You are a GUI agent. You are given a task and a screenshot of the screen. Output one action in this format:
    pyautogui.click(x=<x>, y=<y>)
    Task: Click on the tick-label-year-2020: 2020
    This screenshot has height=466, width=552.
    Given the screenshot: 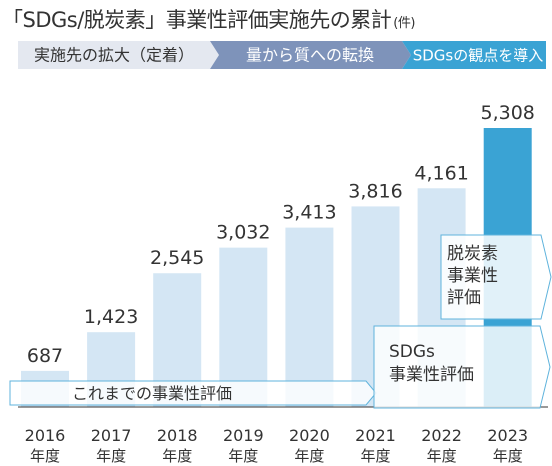 What is the action you would take?
    pyautogui.click(x=309, y=435)
    